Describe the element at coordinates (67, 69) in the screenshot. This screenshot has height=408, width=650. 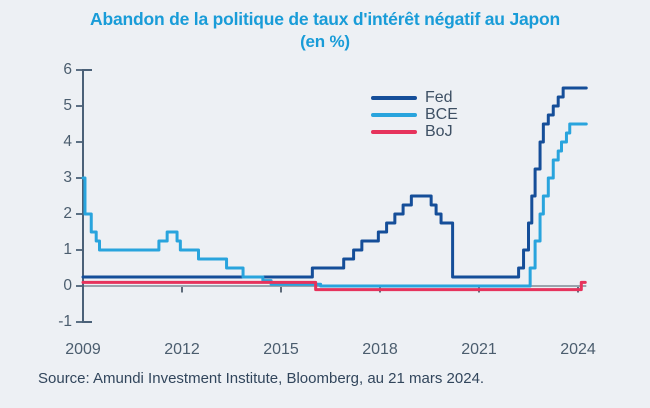
I see `y-axis-label: 6` at that location.